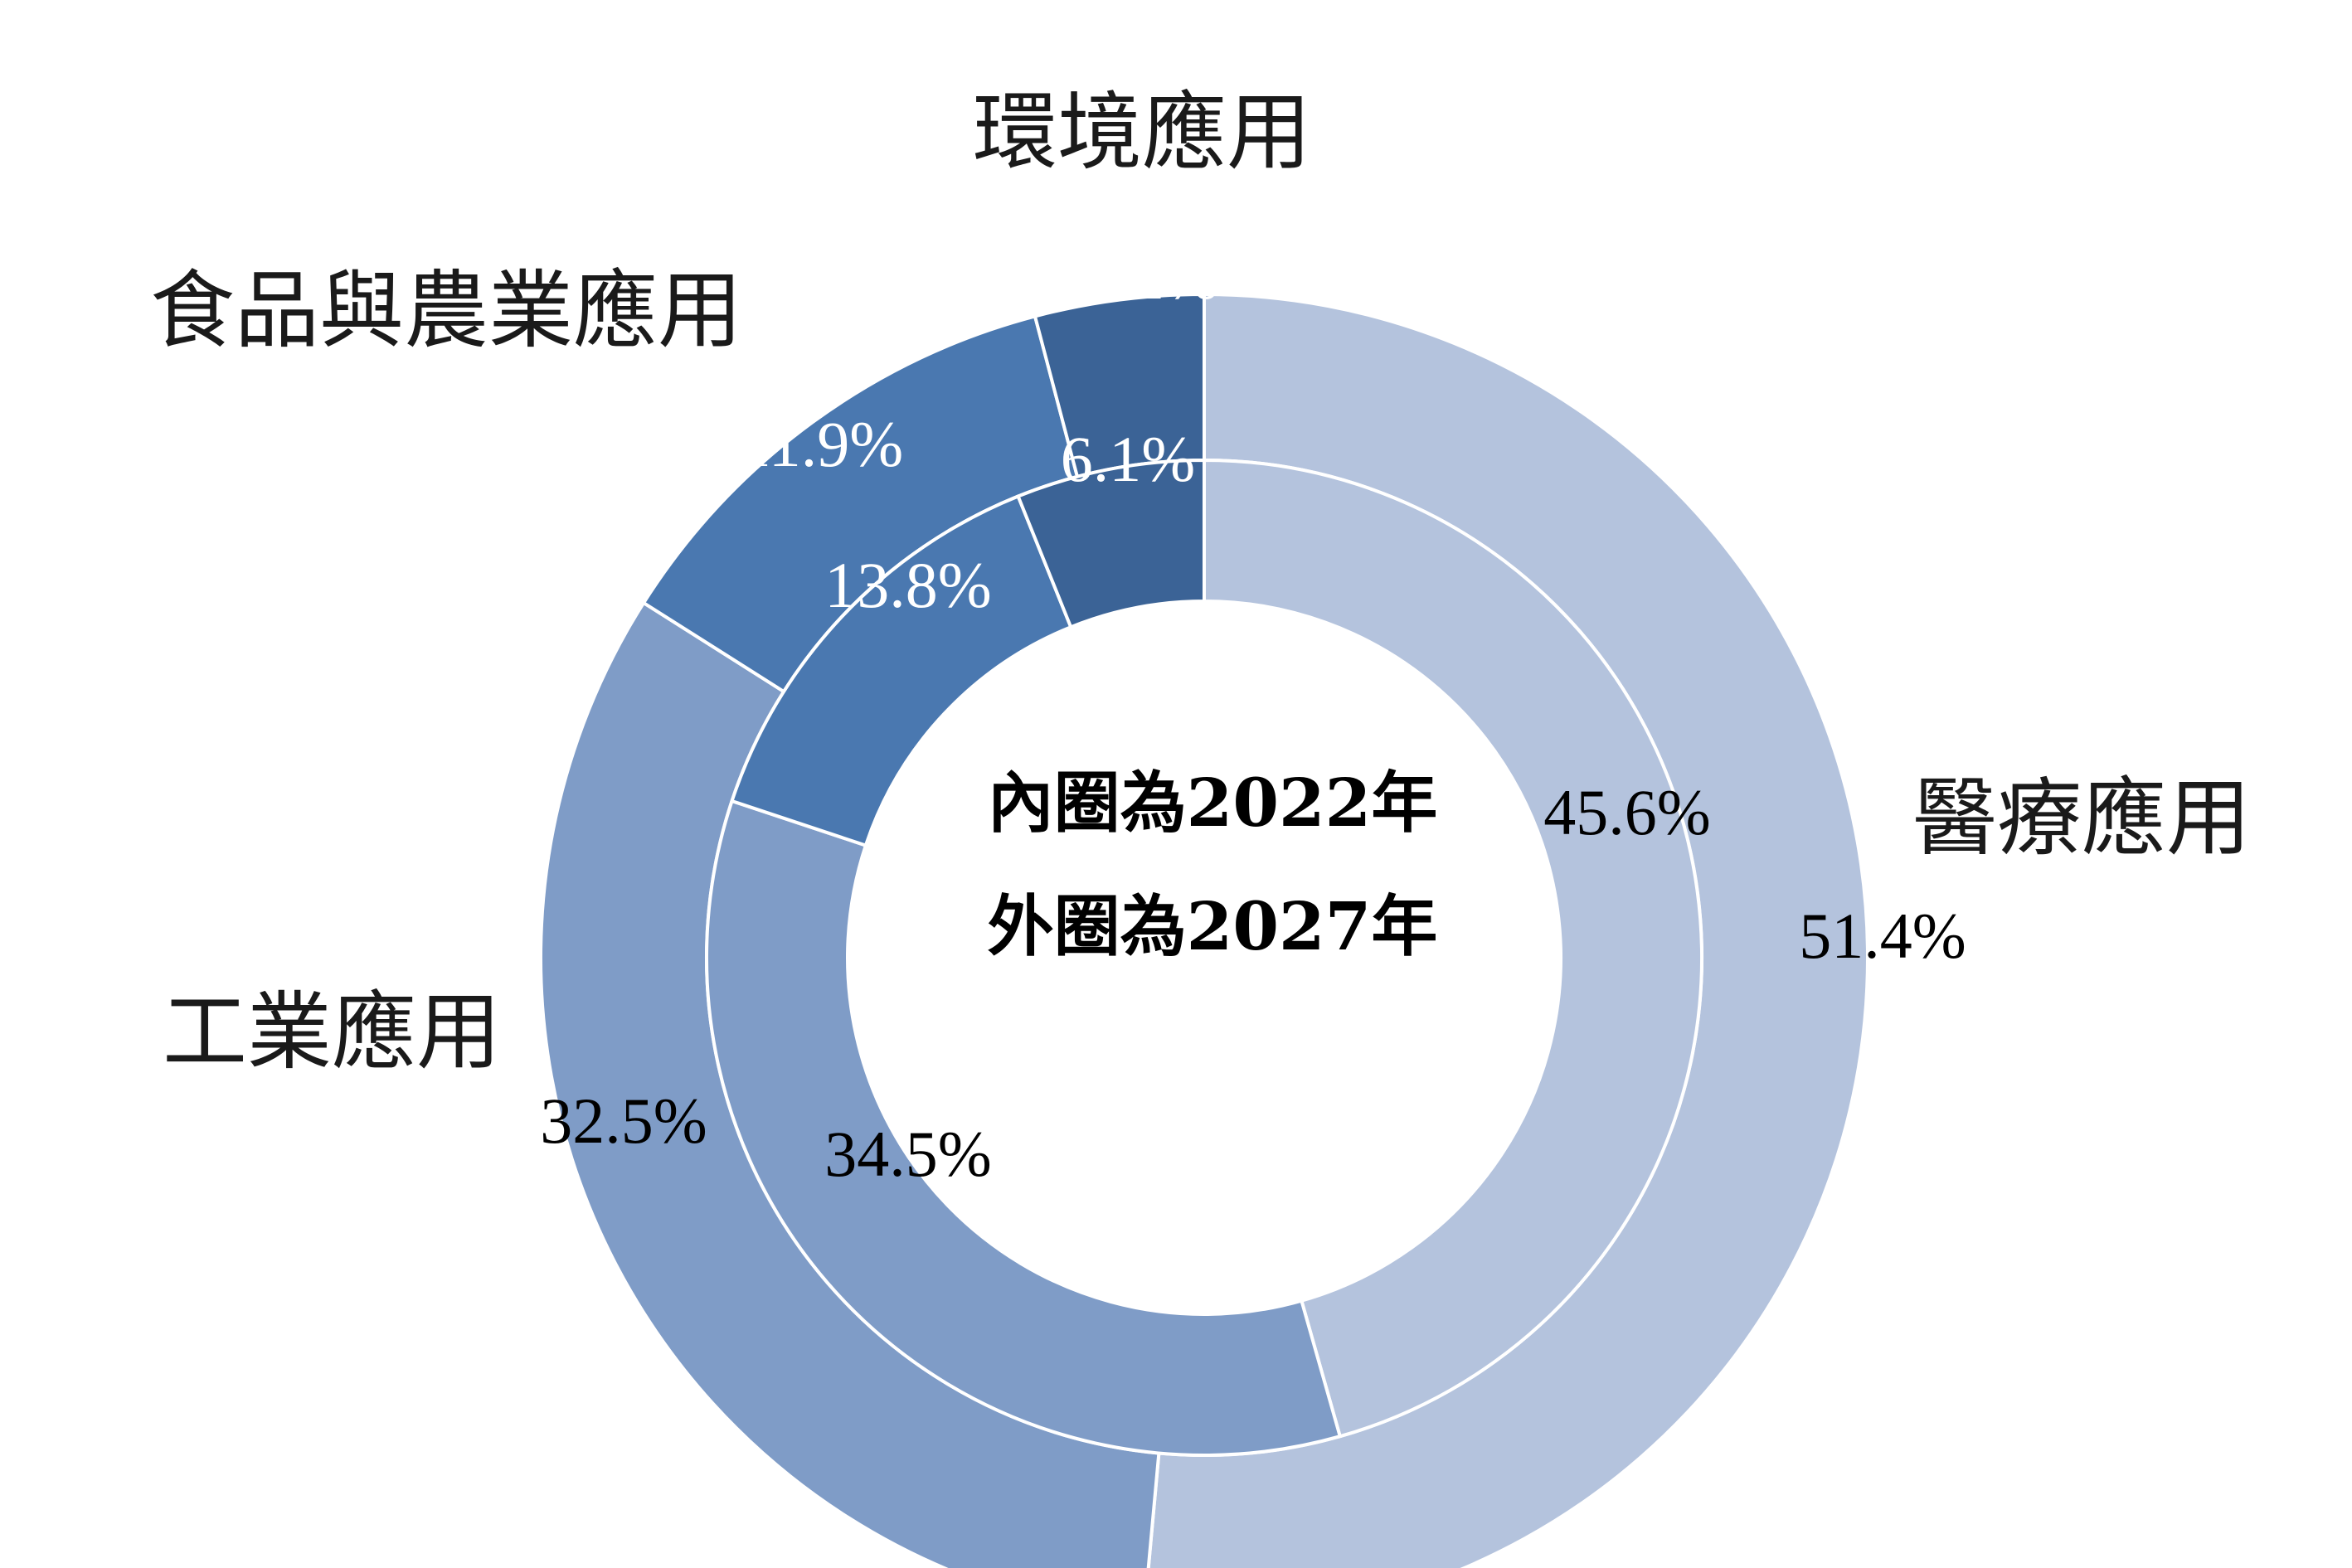  Describe the element at coordinates (907, 1154) in the screenshot. I see `inner-label-industrial: 34.5%` at that location.